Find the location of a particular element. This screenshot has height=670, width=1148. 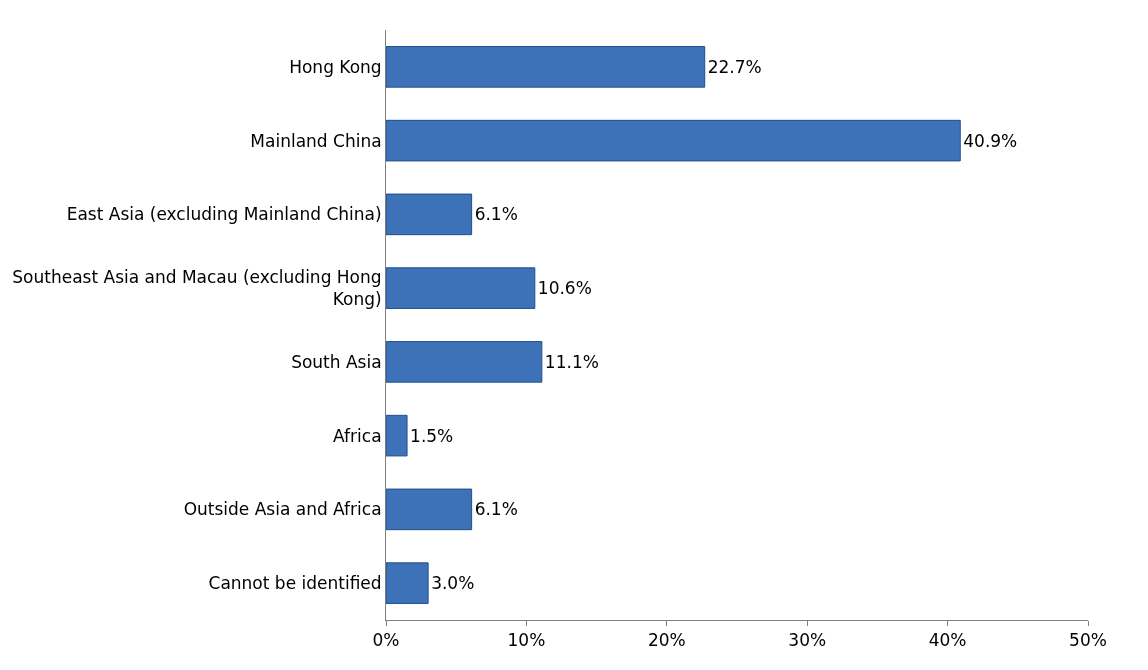

y-tick-label: Hong Kong is located at coordinates (335, 66).